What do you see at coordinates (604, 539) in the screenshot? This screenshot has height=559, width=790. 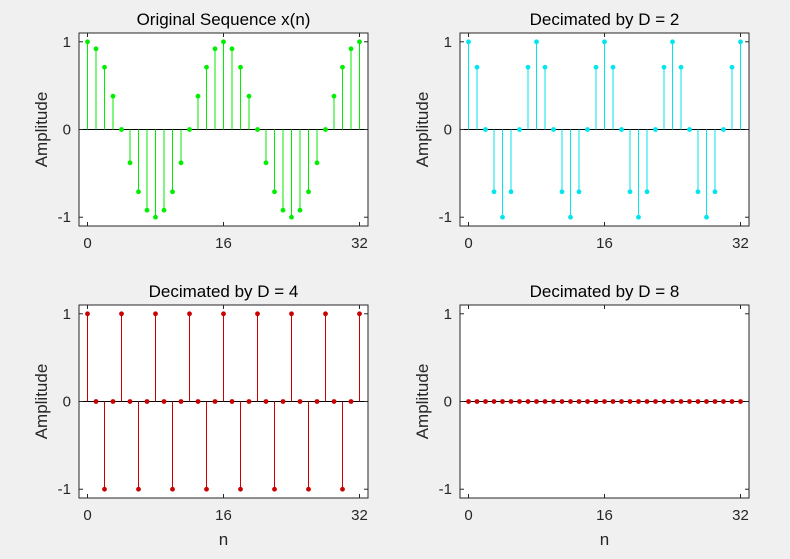 I see `x-axis-label: n` at bounding box center [604, 539].